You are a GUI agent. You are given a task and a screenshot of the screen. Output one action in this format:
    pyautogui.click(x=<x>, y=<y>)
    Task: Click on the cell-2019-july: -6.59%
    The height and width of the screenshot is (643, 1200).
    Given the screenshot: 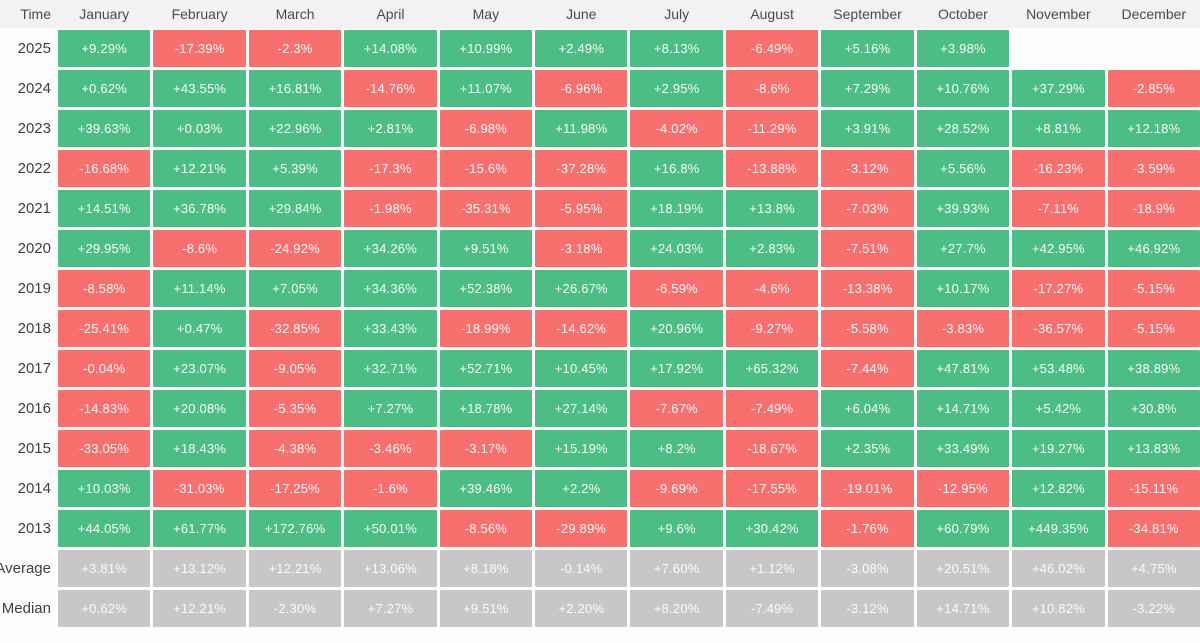 What is the action you would take?
    pyautogui.click(x=676, y=288)
    